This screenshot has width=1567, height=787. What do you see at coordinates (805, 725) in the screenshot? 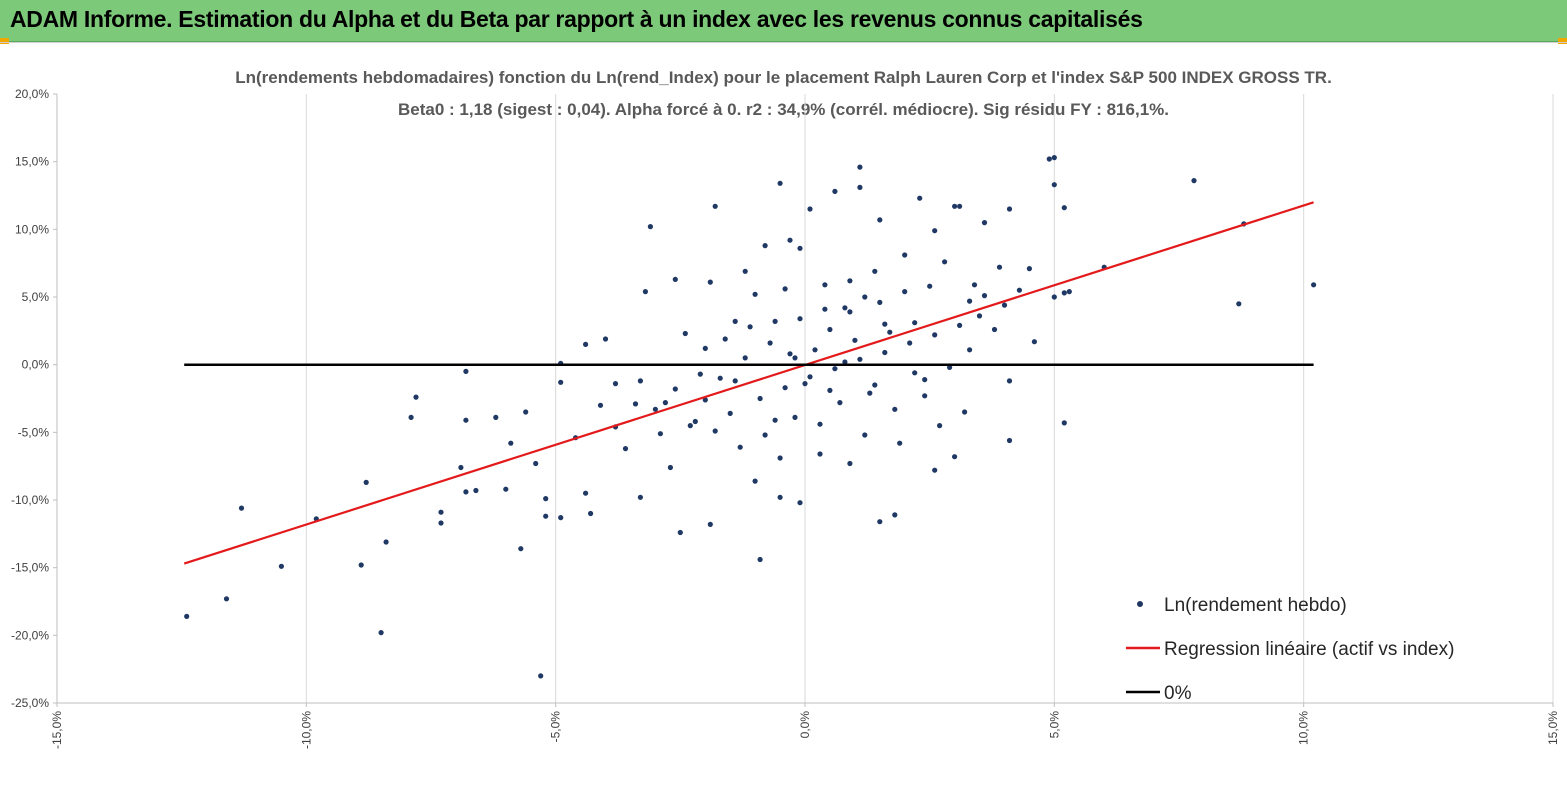
I see `x-tick-label: 0,0%` at bounding box center [805, 725].